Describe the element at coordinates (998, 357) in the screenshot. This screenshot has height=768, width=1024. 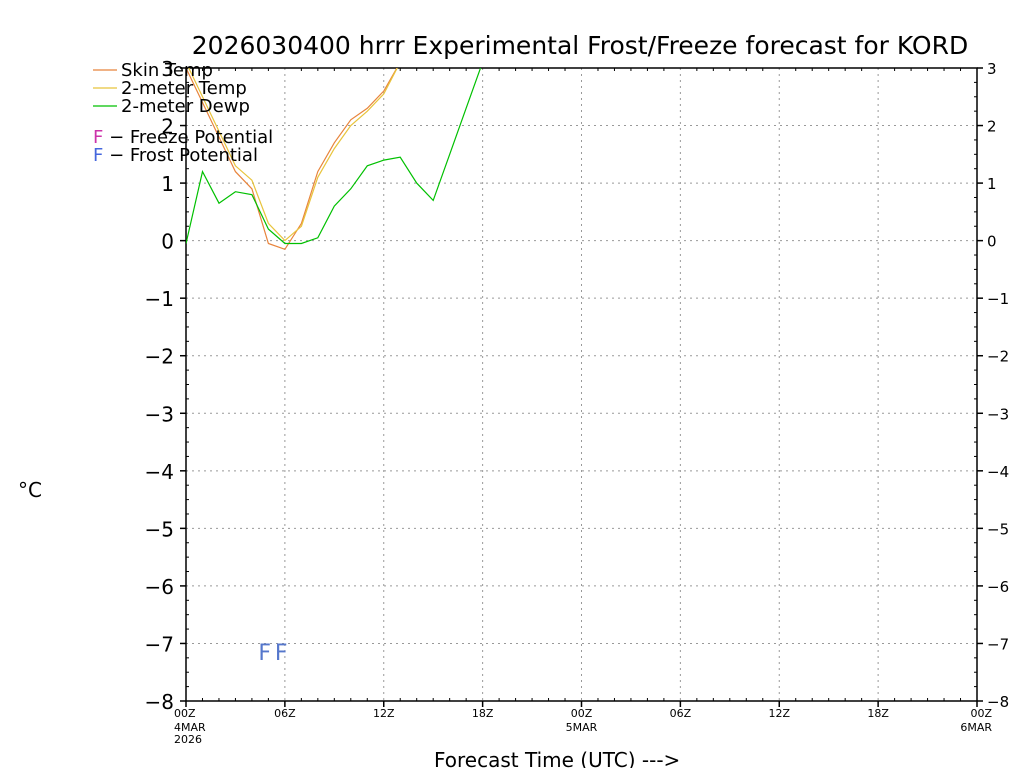
I see `y-tick-label-right: −2` at that location.